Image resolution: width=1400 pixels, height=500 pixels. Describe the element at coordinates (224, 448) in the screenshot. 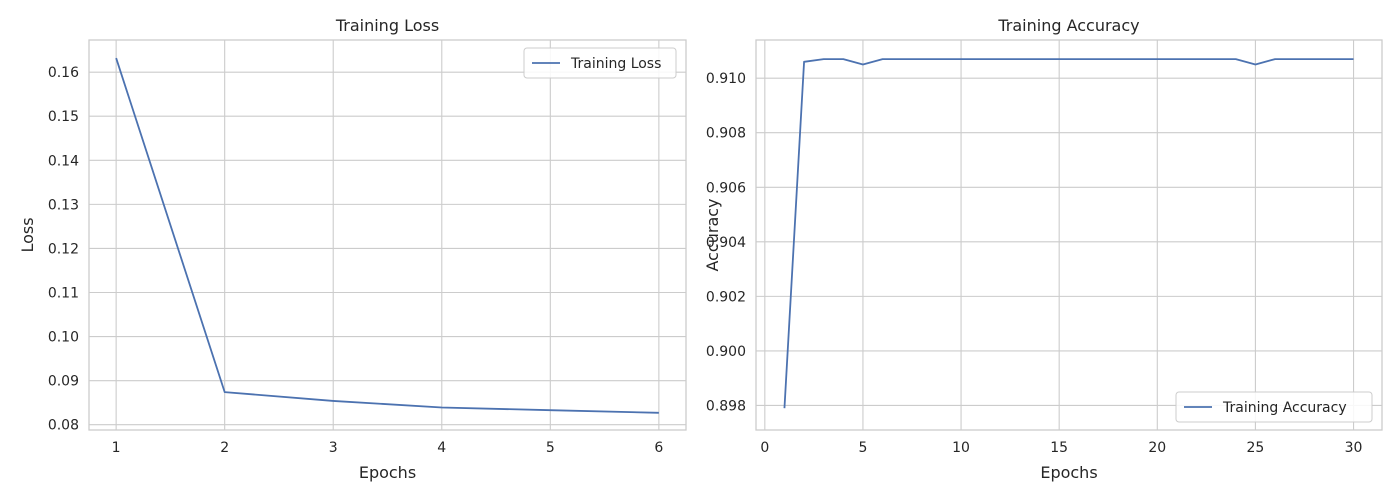

I see `loss-x-tick-label: 2` at that location.